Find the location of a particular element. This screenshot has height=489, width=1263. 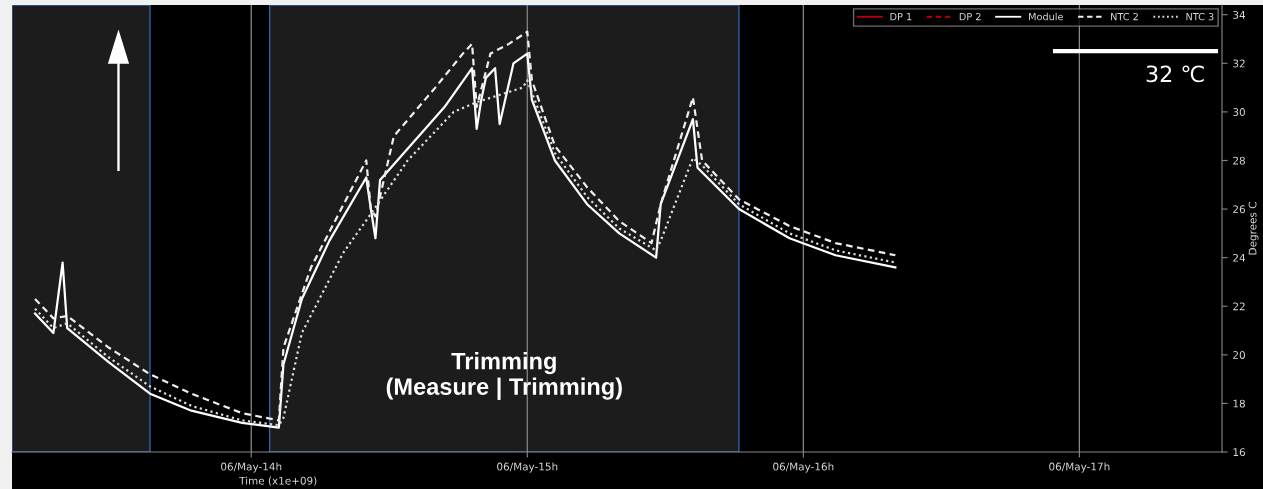

legend-label: Module is located at coordinates (1046, 16).